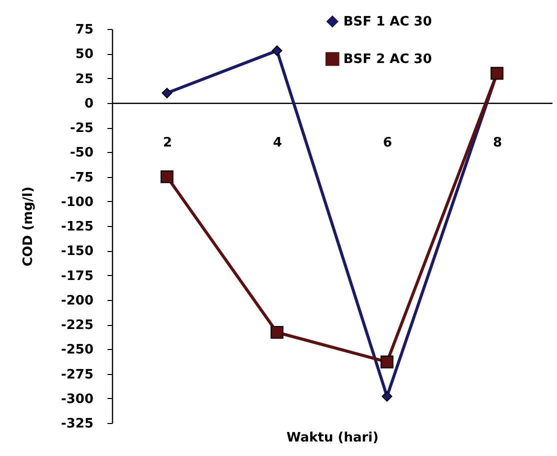  I want to click on y-tick-label: -150, so click(77, 252).